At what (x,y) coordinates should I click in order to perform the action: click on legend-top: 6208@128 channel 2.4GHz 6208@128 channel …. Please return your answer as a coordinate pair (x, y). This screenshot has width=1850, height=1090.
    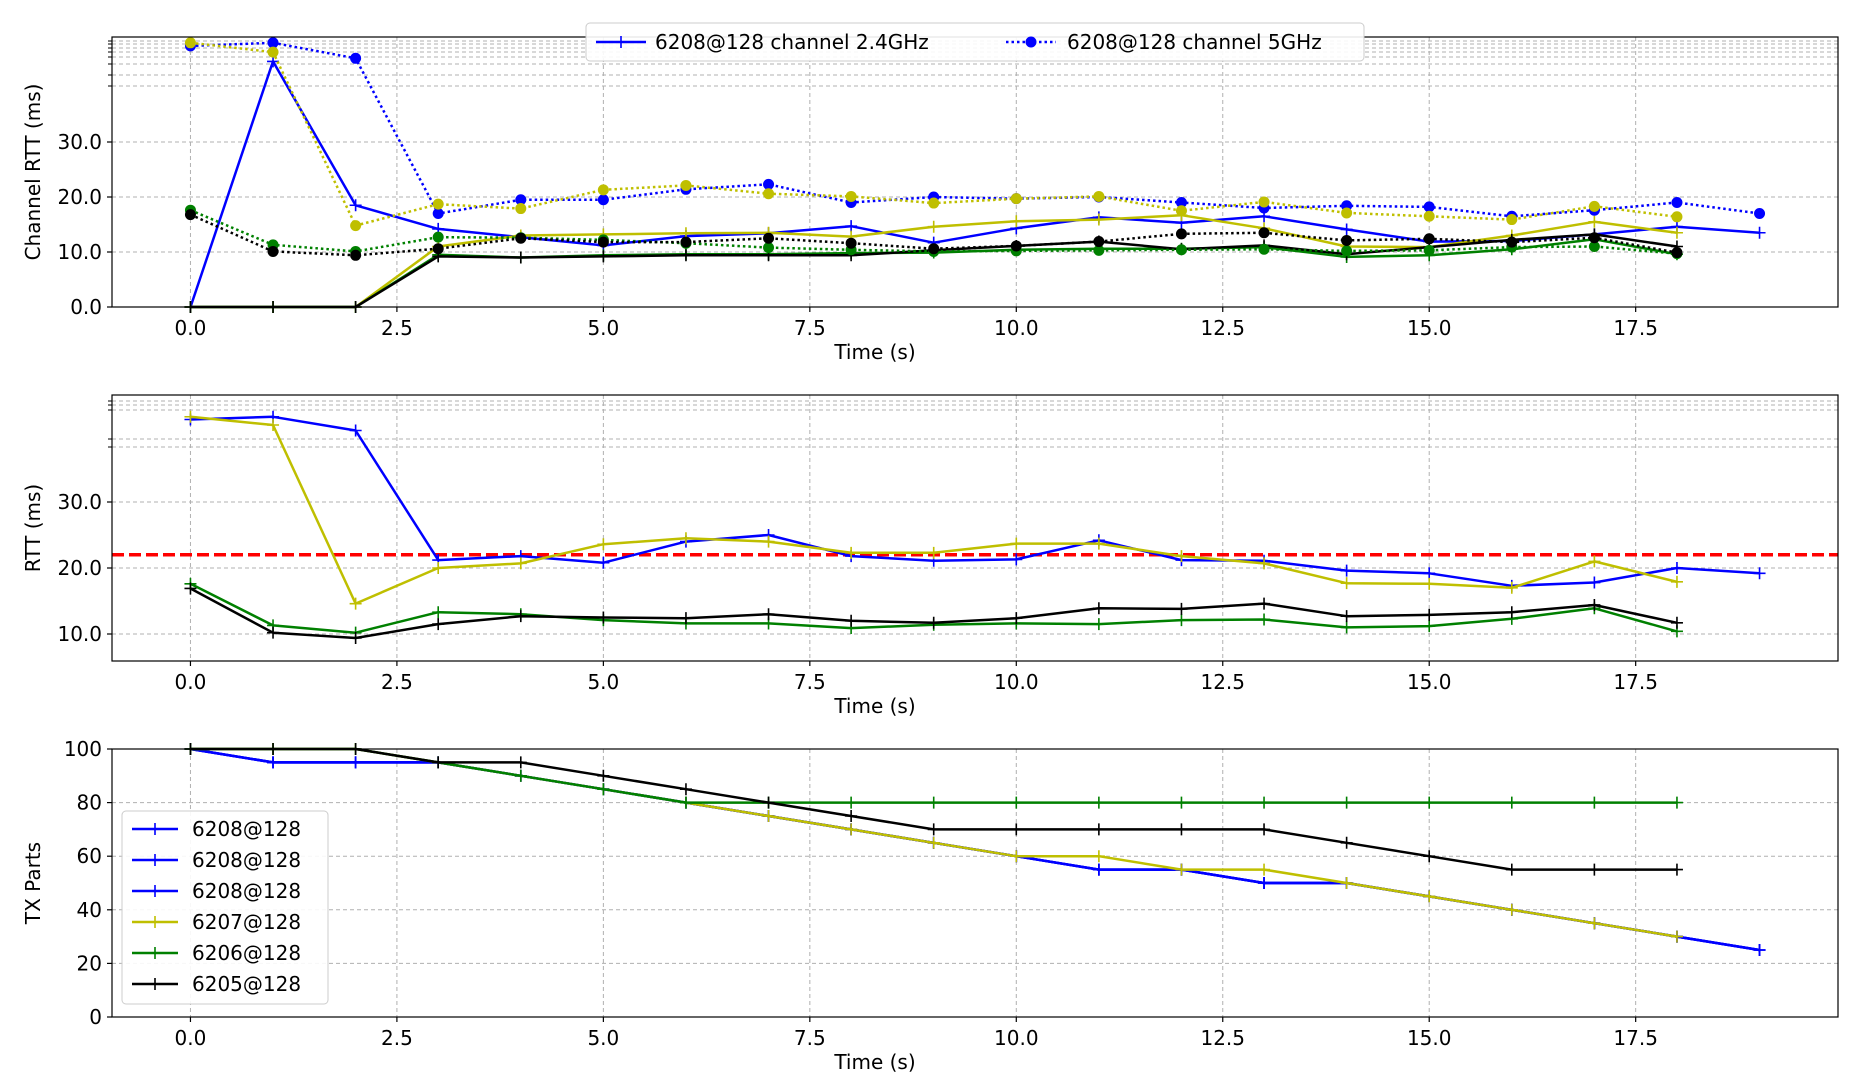
    Looking at the image, I should click on (975, 42).